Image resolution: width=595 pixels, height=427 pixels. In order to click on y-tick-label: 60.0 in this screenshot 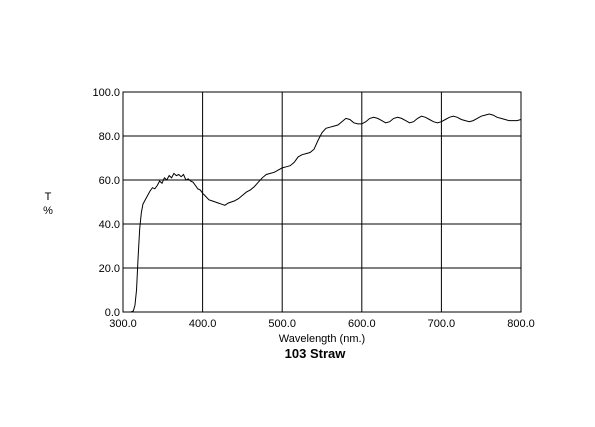, I will do `click(109, 181)`.